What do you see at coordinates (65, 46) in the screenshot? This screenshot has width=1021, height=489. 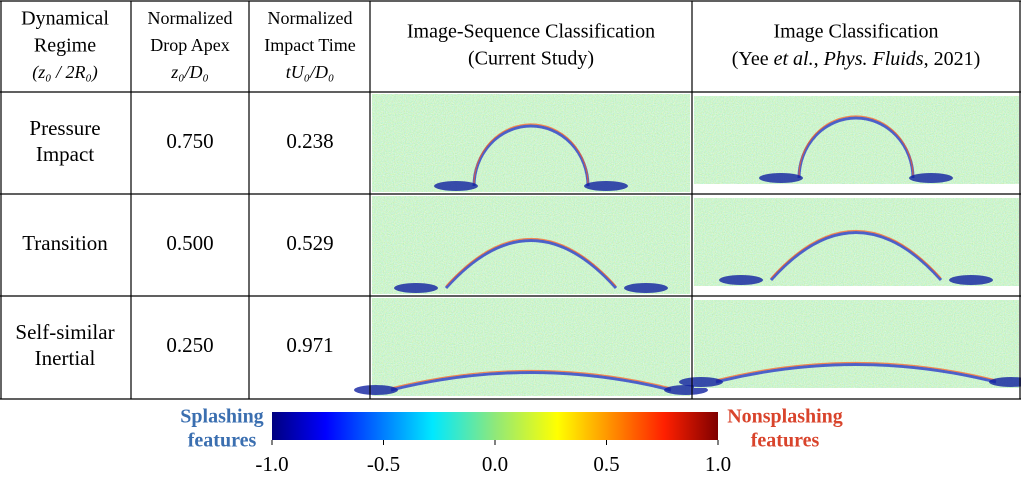 I see `header-regime: Regime` at bounding box center [65, 46].